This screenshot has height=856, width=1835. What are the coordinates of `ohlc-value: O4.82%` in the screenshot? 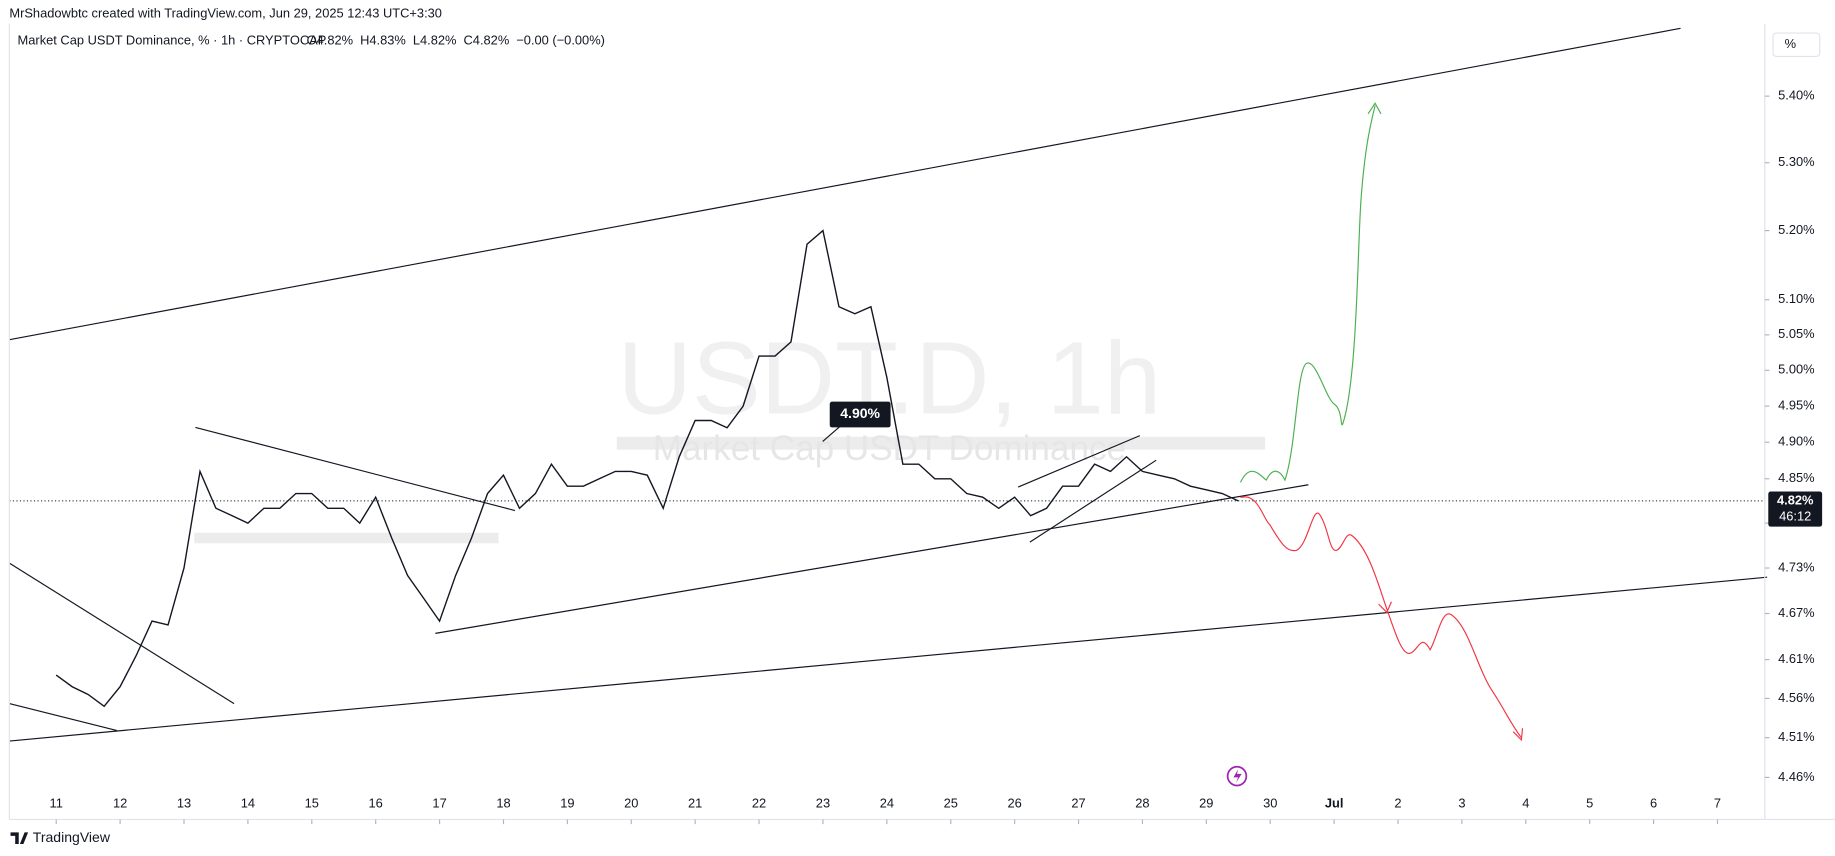 It's located at (330, 40).